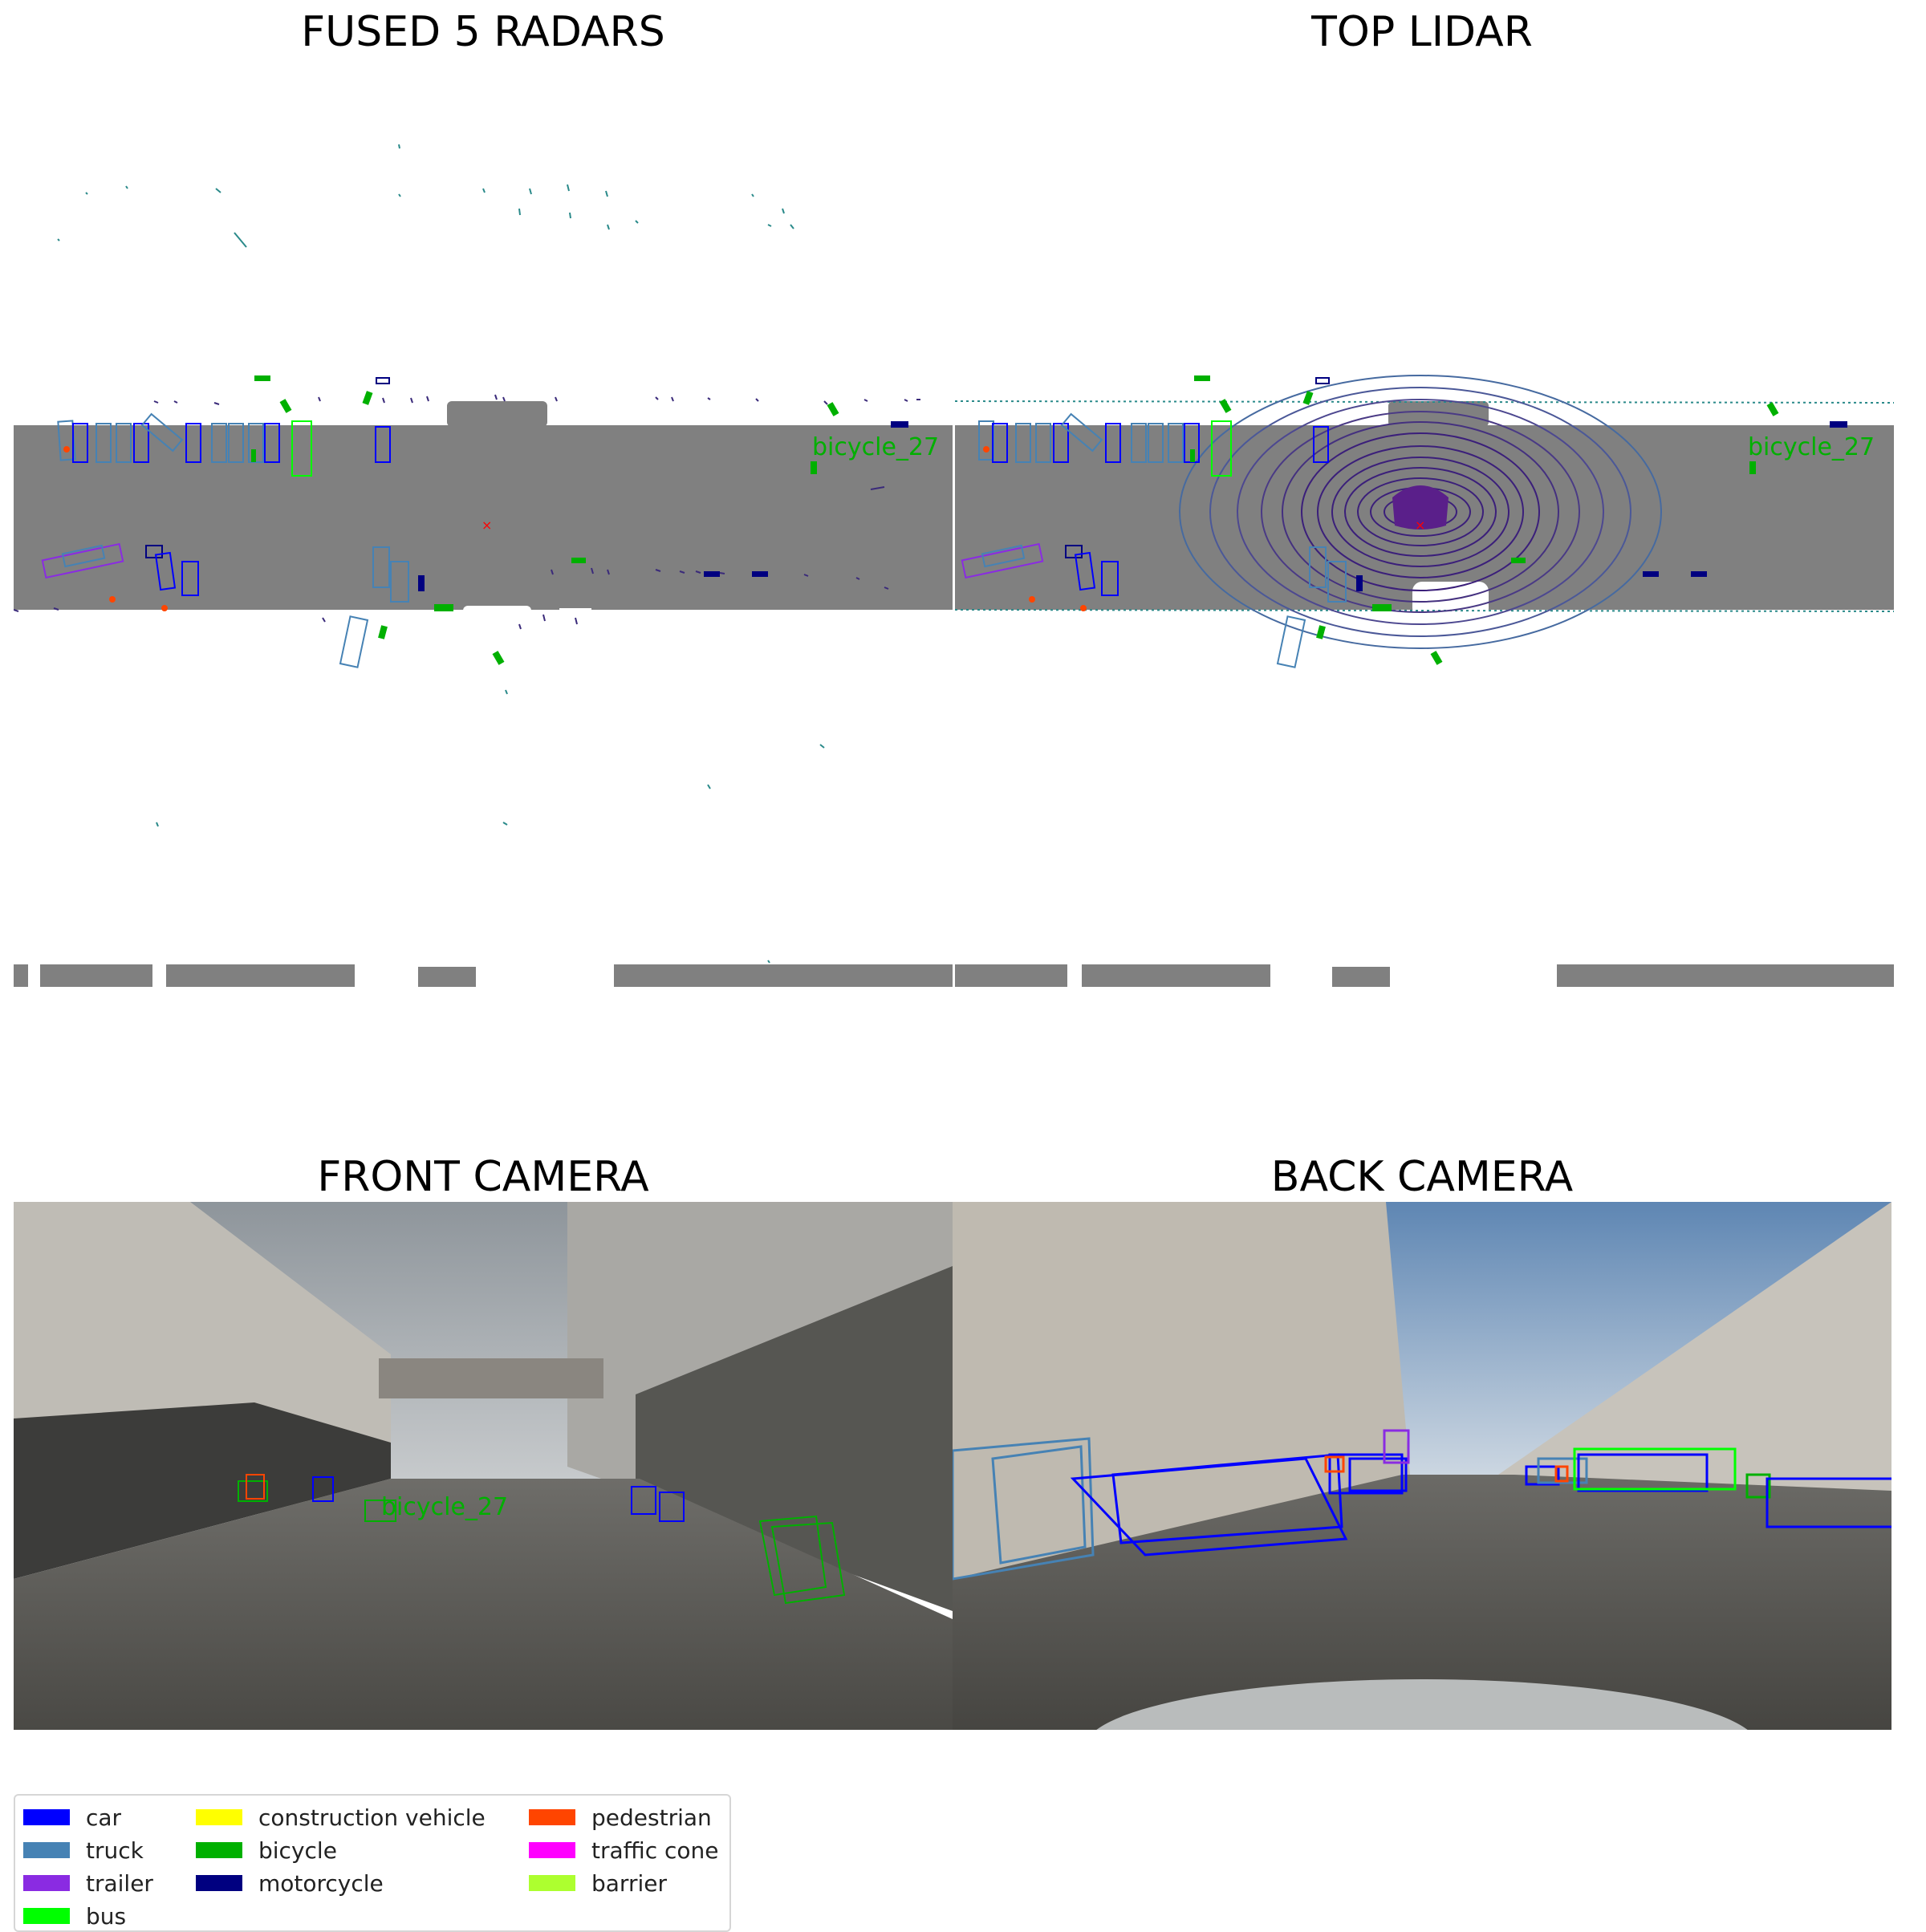 Image resolution: width=1926 pixels, height=1932 pixels. I want to click on legend-swatch-bicycle, so click(219, 1850).